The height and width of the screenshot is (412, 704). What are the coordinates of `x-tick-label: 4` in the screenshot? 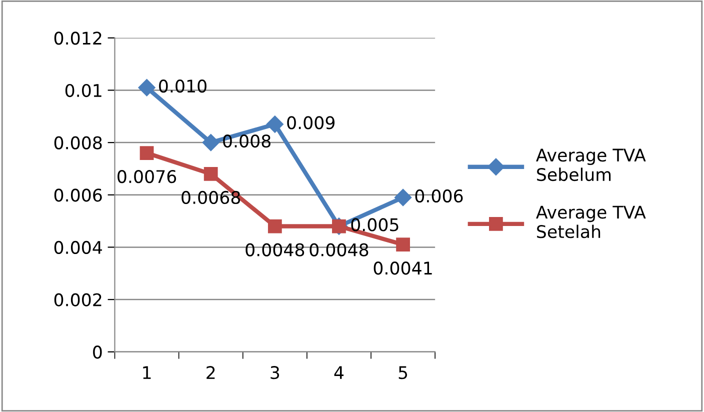 It's located at (339, 372).